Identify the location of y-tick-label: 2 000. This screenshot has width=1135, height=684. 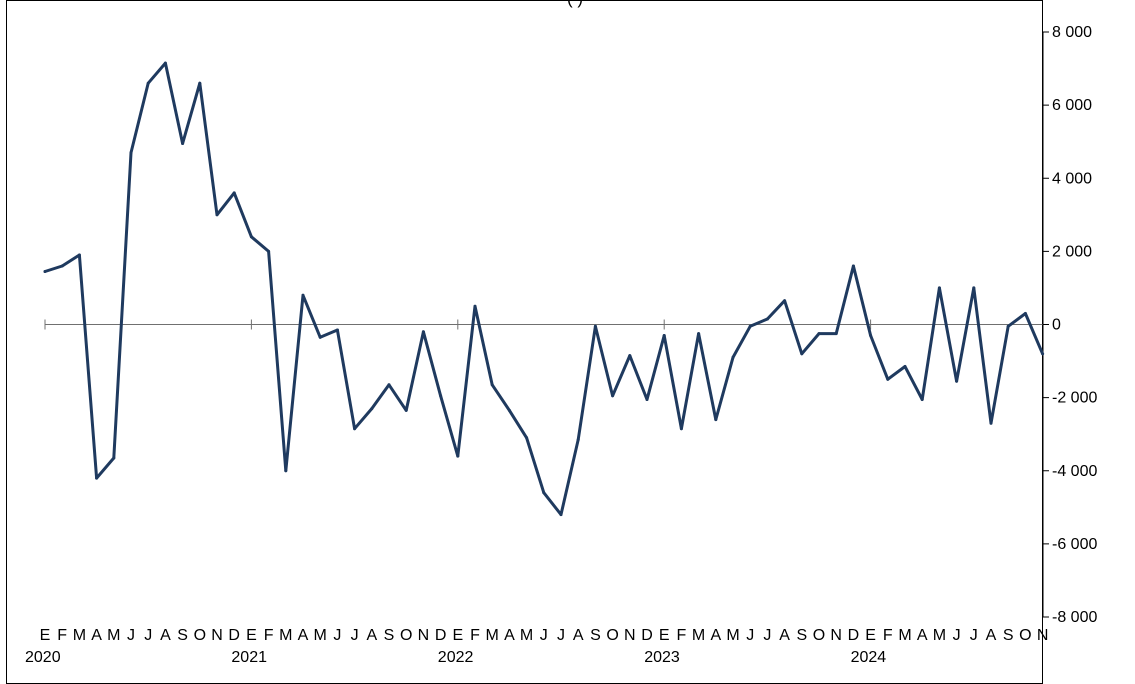
(1072, 251).